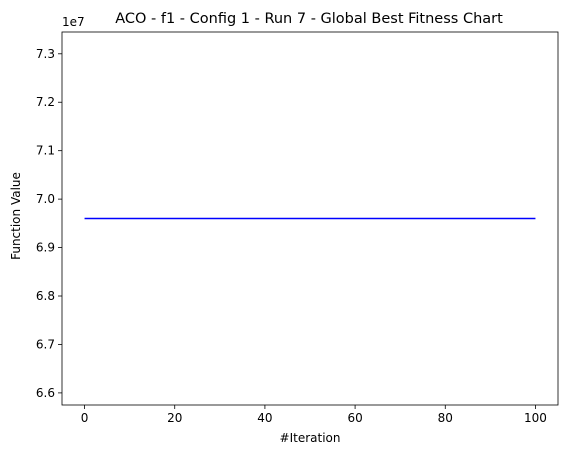 This screenshot has height=455, width=567. Describe the element at coordinates (264, 418) in the screenshot. I see `x-tick-label: 40` at that location.